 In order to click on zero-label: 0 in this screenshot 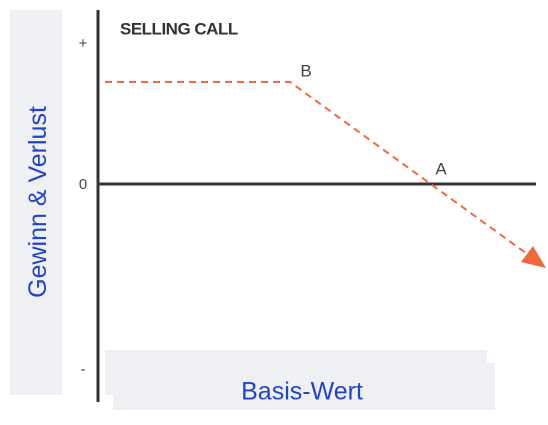, I will do `click(83, 184)`.